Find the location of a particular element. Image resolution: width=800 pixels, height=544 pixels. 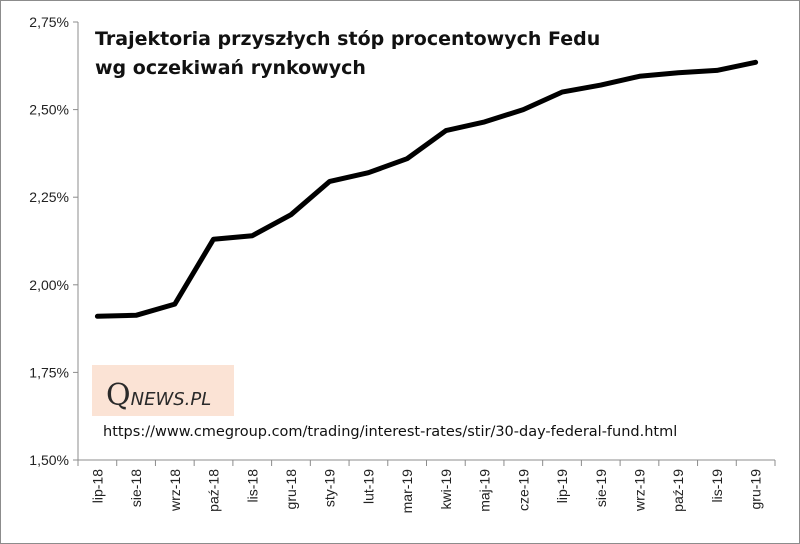

x-tick-label: sty-19 is located at coordinates (330, 488).